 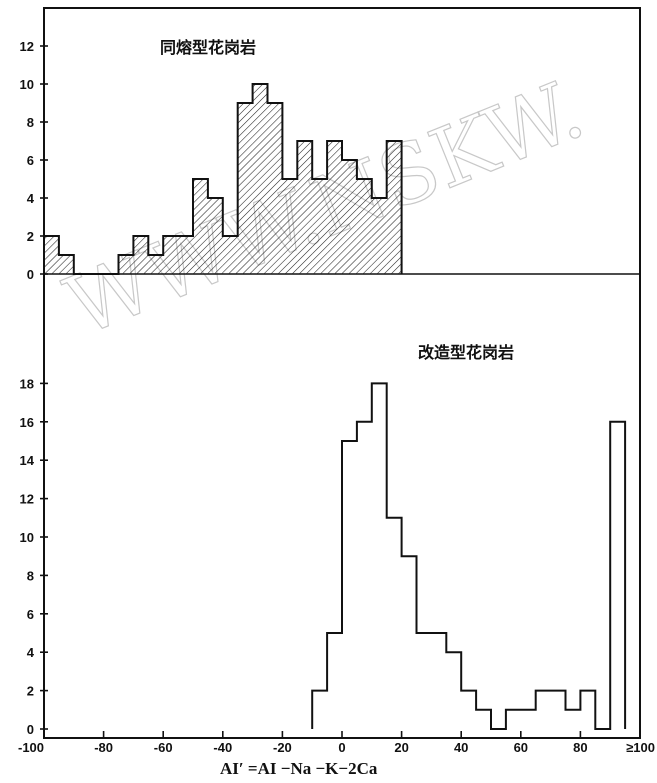 What do you see at coordinates (30, 691) in the screenshot?
I see `y-tick-label-bottom: 2` at bounding box center [30, 691].